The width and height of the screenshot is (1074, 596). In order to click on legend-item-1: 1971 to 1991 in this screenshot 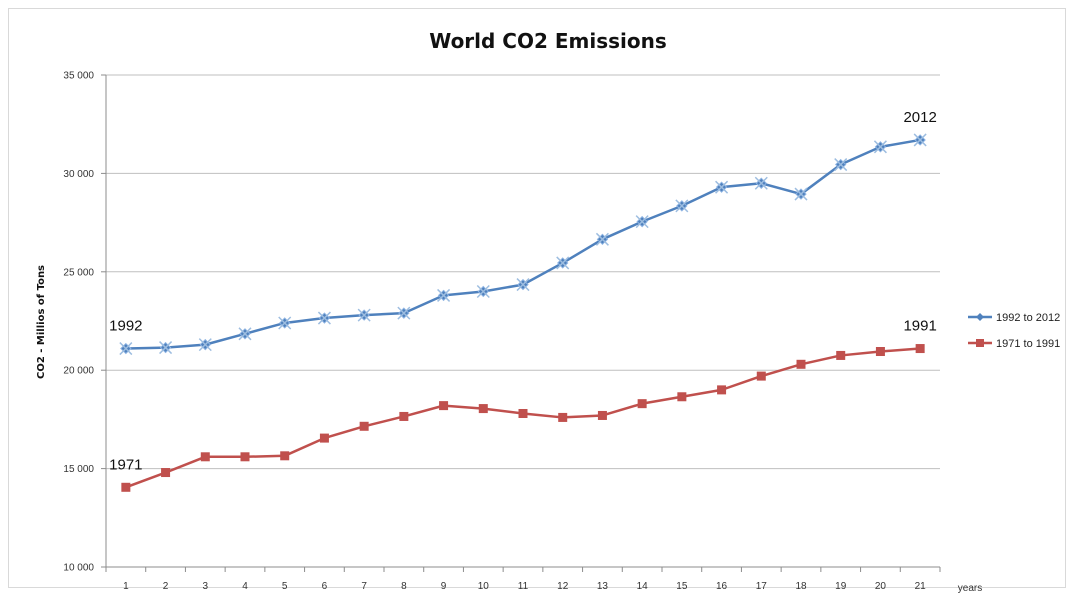, I will do `click(1014, 344)`.